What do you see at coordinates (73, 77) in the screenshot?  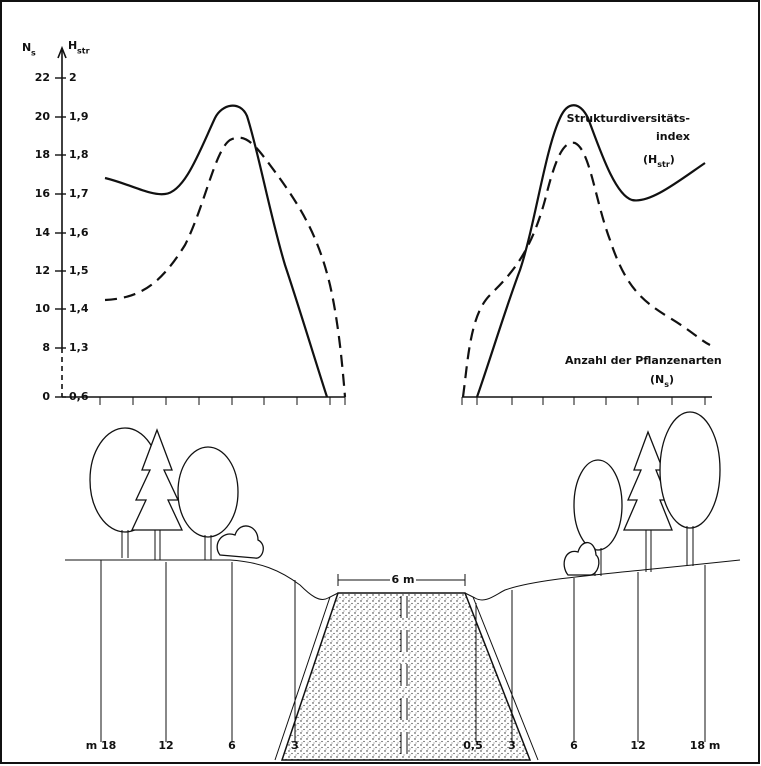 I see `right-tick-label: 2` at bounding box center [73, 77].